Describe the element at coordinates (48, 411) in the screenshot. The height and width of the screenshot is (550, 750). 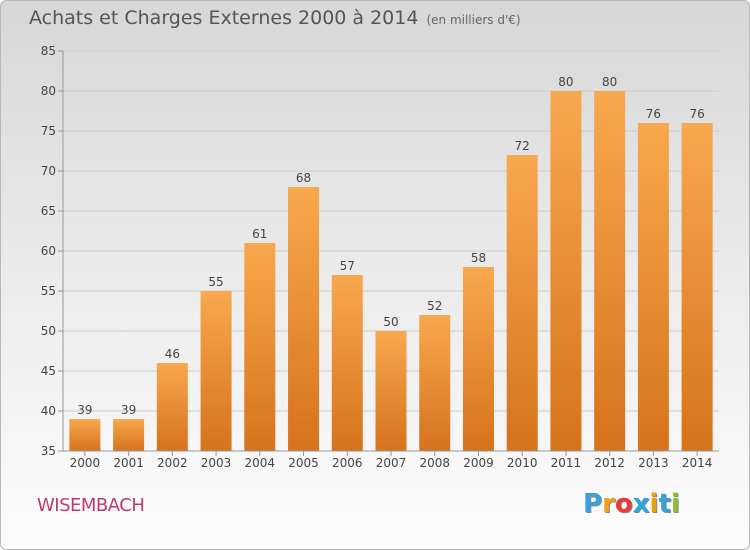
I see `y-tick-label: 40` at that location.